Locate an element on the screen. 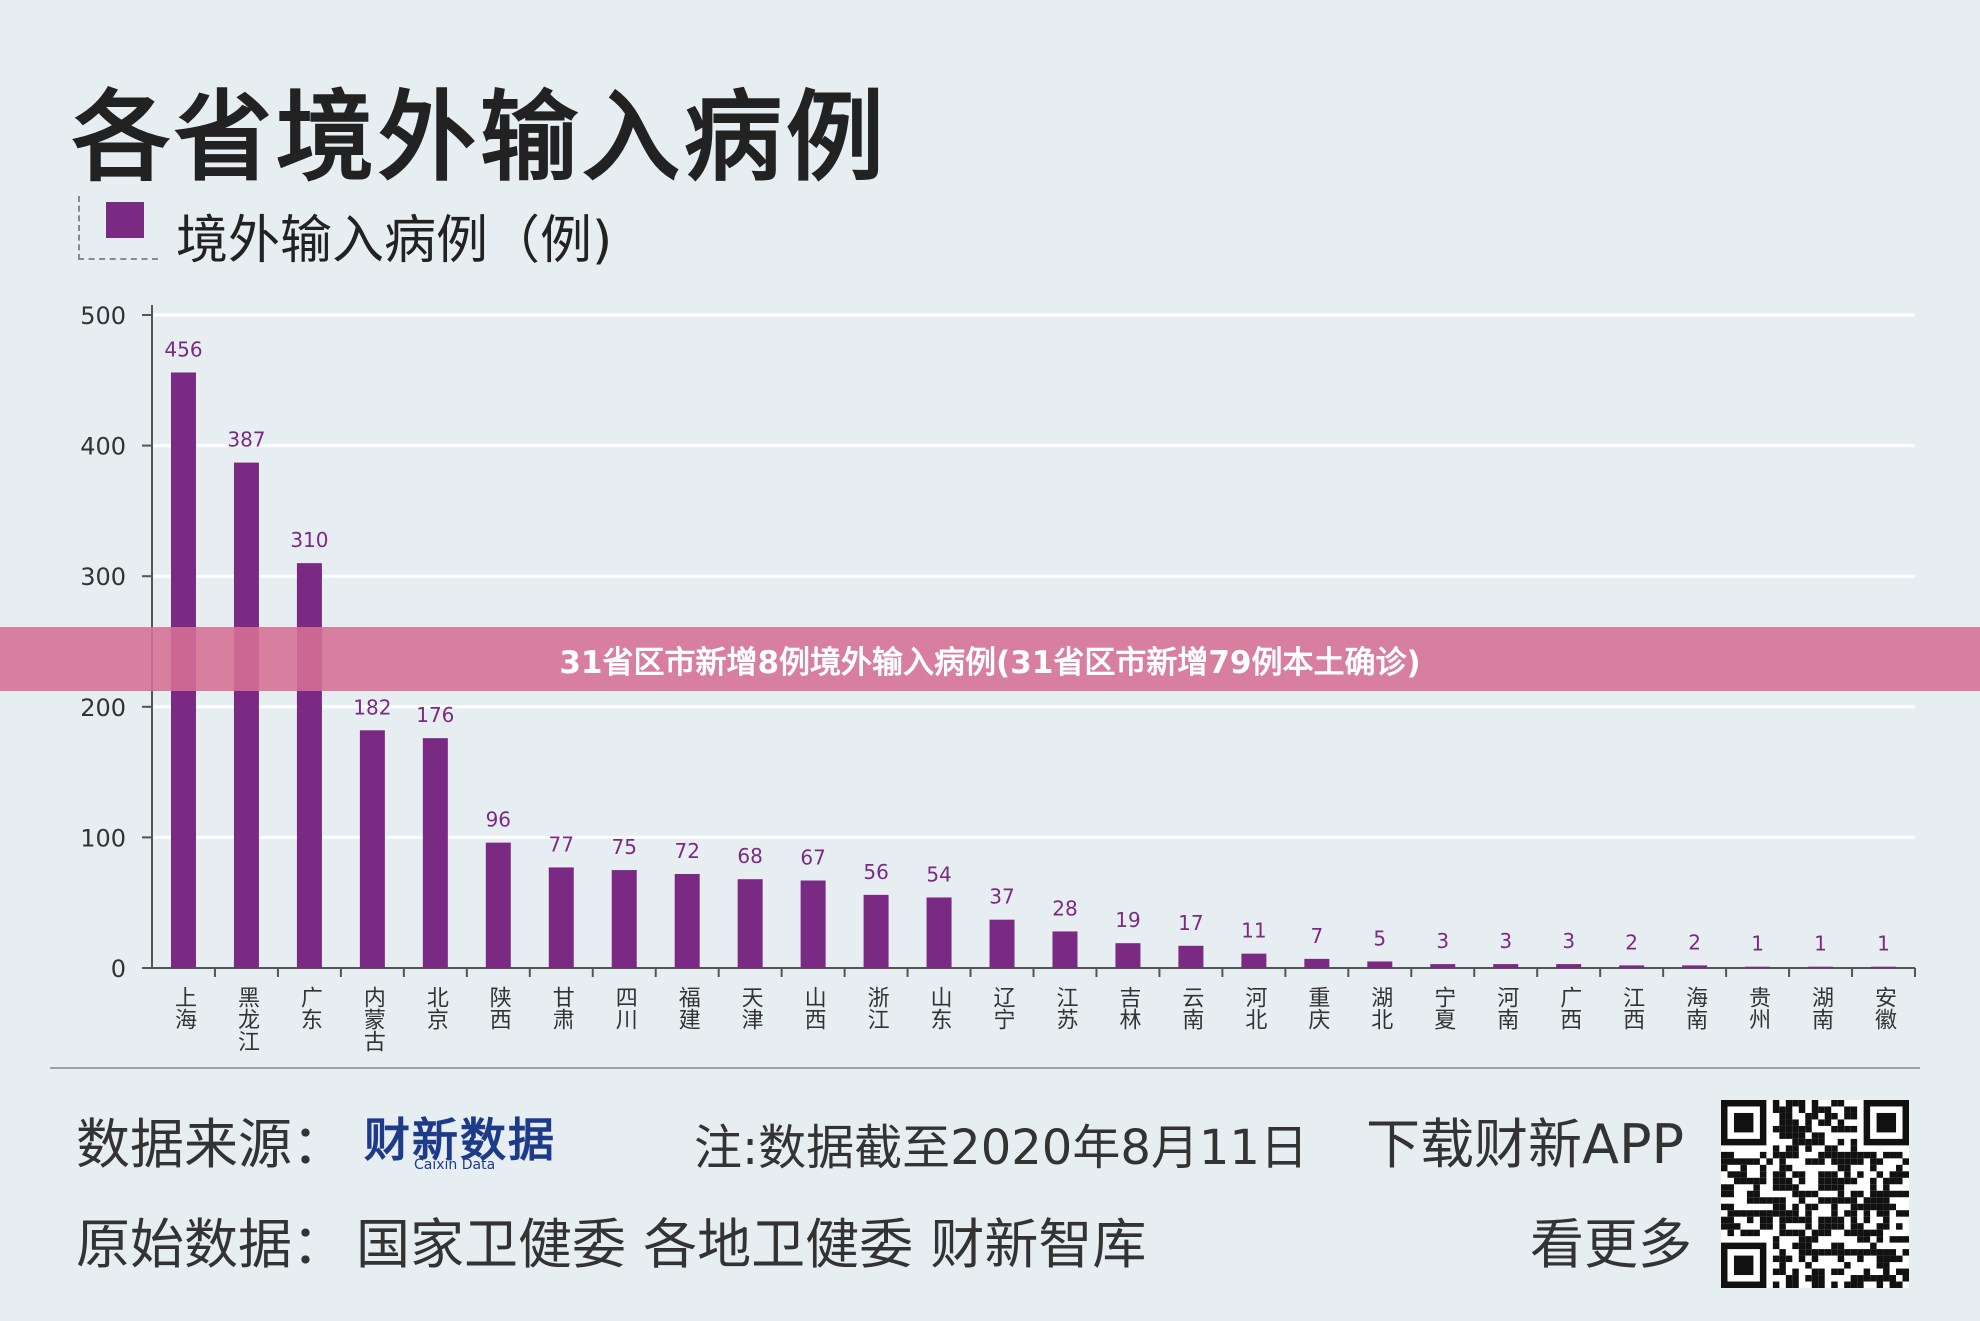 The image size is (1980, 1321). x-tick-label: 广东 is located at coordinates (310, 1008).